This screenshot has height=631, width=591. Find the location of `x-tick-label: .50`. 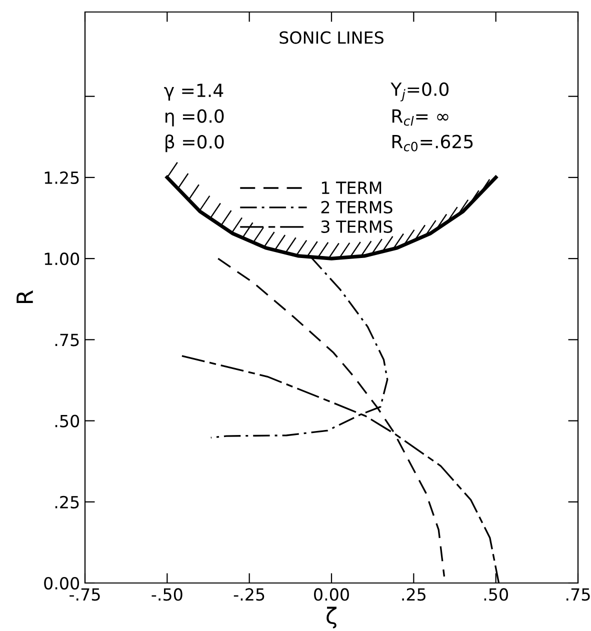

x-tick-label: .50 is located at coordinates (496, 594).